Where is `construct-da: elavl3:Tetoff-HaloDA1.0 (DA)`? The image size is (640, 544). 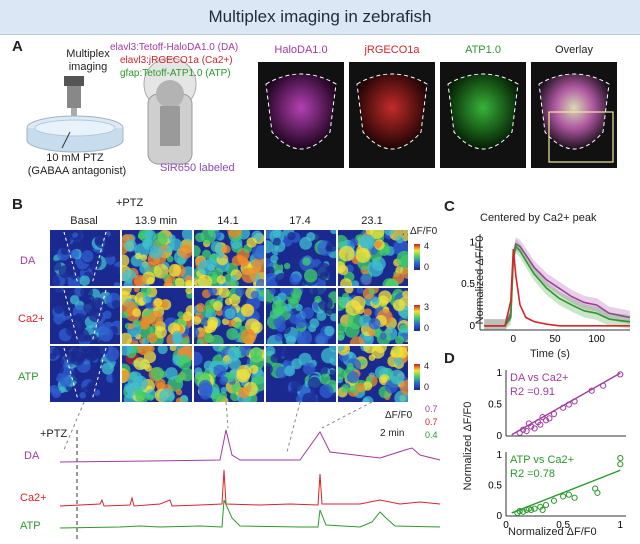 construct-da: elavl3:Tetoff-HaloDA1.0 (DA) is located at coordinates (174, 47).